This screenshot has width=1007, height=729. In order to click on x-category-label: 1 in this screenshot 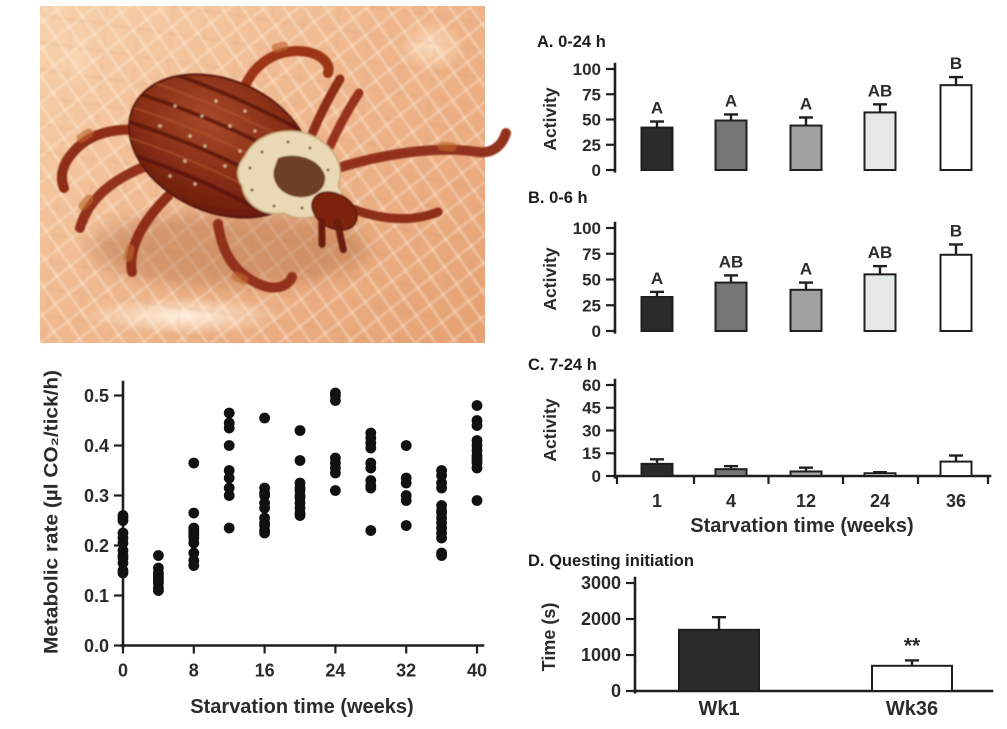, I will do `click(657, 501)`.